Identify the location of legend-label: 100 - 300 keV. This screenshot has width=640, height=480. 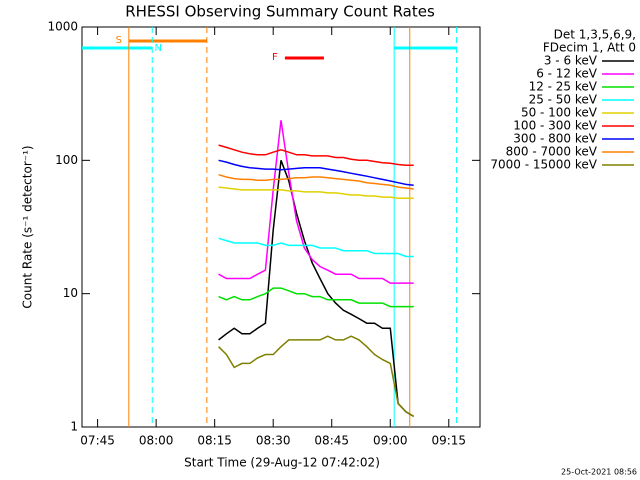
(555, 126).